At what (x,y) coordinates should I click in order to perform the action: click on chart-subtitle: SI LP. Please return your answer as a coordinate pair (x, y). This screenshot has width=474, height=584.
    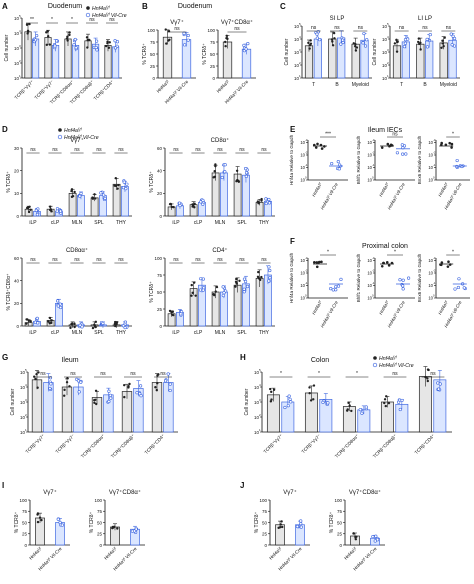
    Looking at the image, I should click on (337, 19).